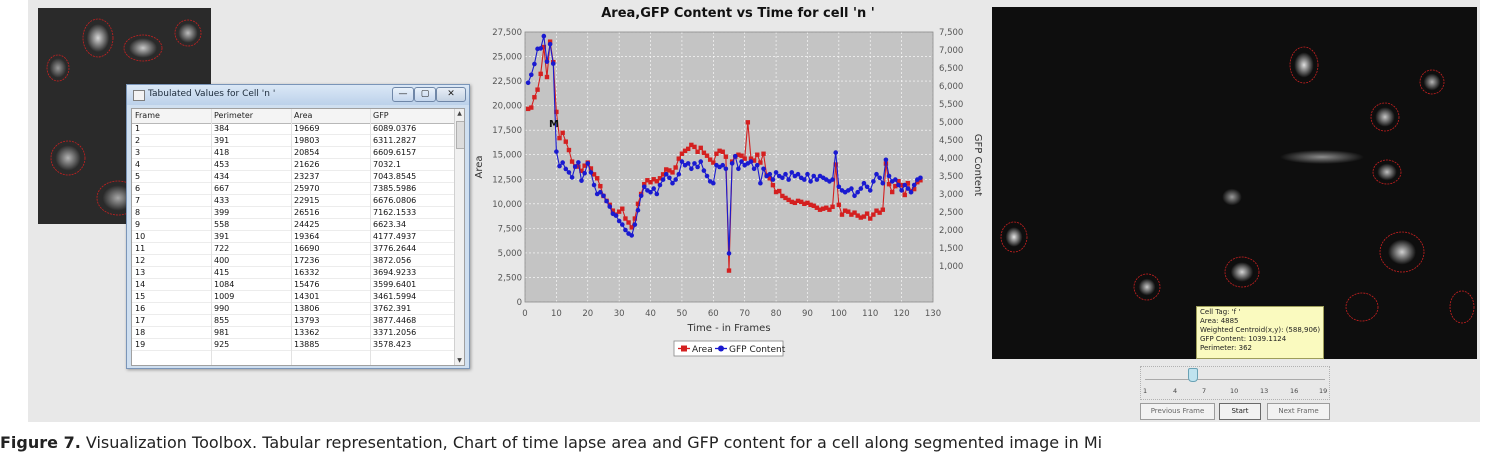 Image resolution: width=1494 pixels, height=452 pixels. Describe the element at coordinates (425, 94) in the screenshot. I see `maximize-icon: ▢` at that location.